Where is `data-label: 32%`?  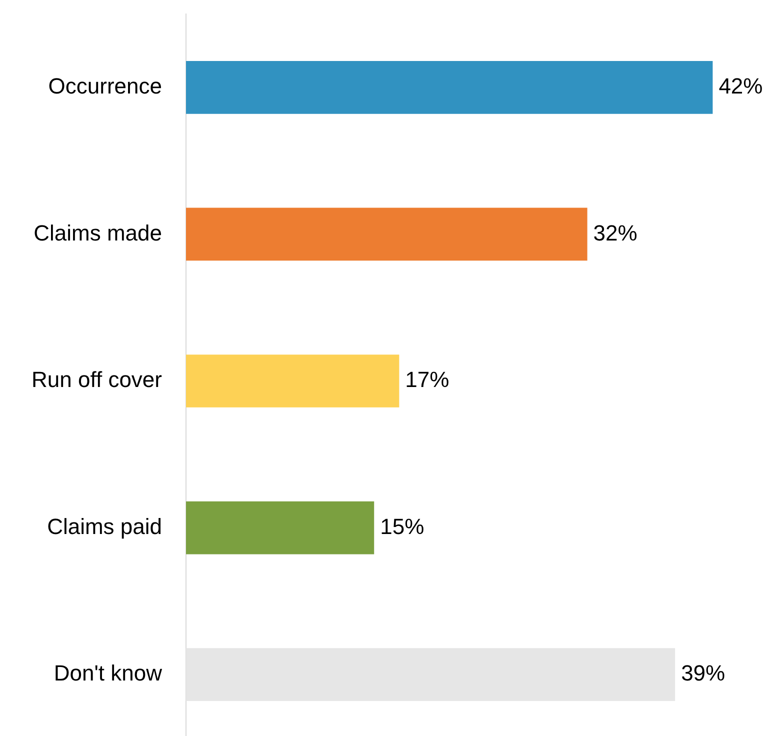 data-label: 32% is located at coordinates (615, 233).